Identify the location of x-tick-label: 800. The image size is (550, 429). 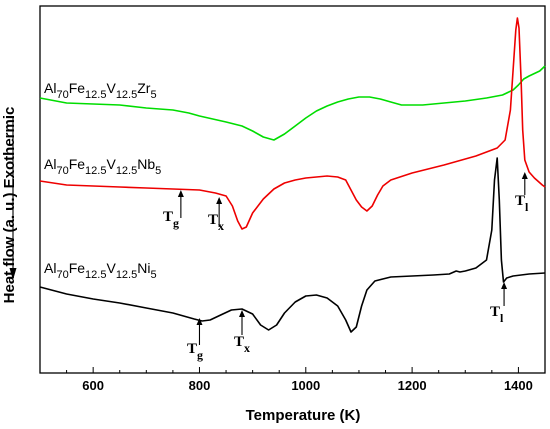
(200, 385).